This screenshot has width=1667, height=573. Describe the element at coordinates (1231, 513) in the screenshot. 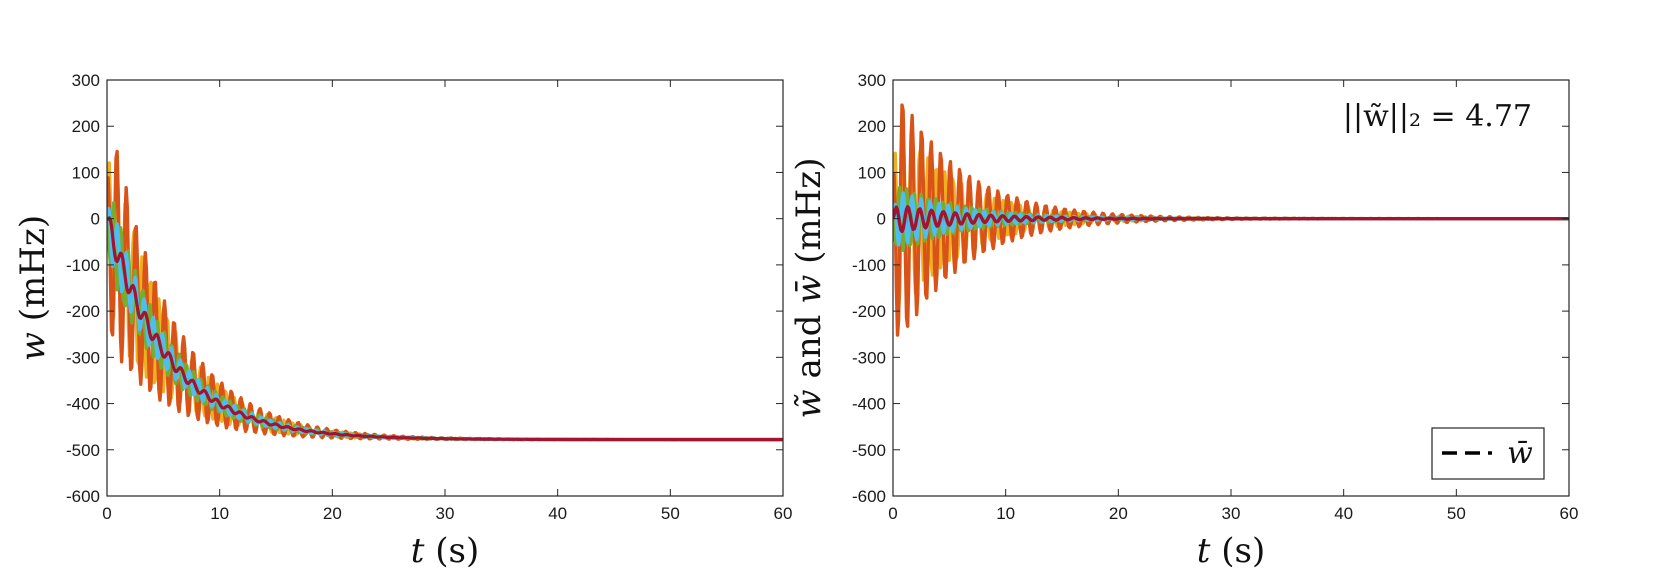

I see `x-tick-label-right: 30` at that location.